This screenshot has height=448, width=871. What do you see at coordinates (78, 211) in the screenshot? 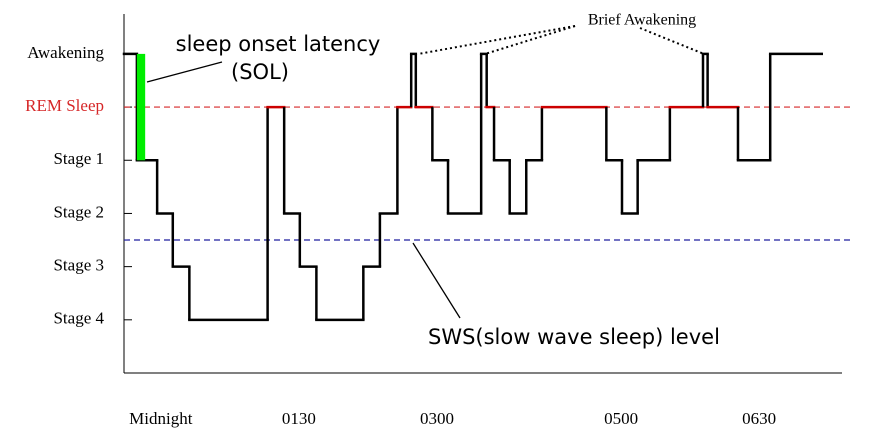
I see `y-tick-label: Stage 2` at bounding box center [78, 211].